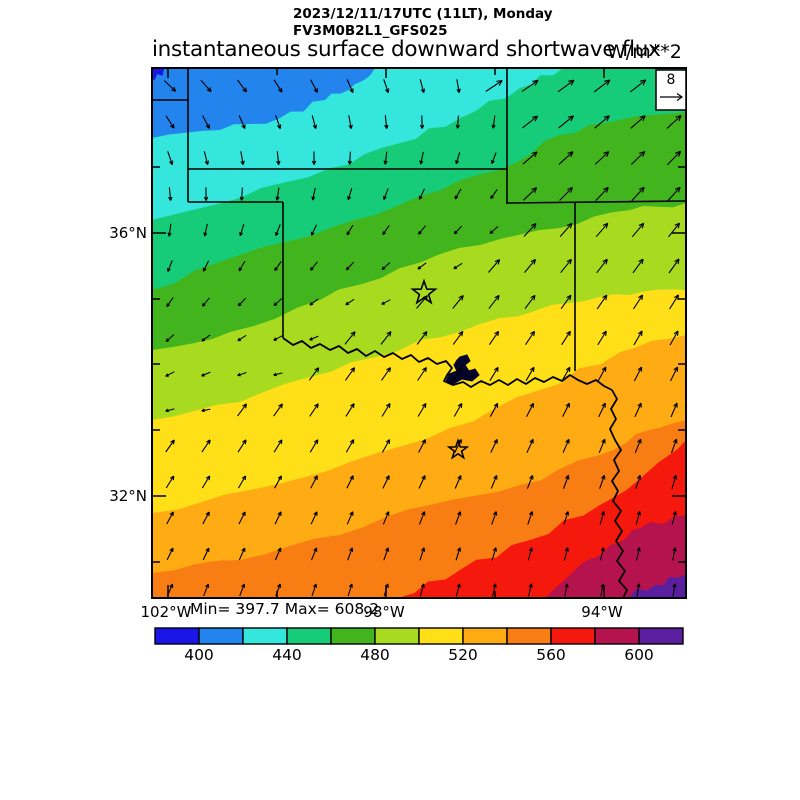 The height and width of the screenshot is (800, 800). I want to click on lon-axis-label: 94°W, so click(602, 612).